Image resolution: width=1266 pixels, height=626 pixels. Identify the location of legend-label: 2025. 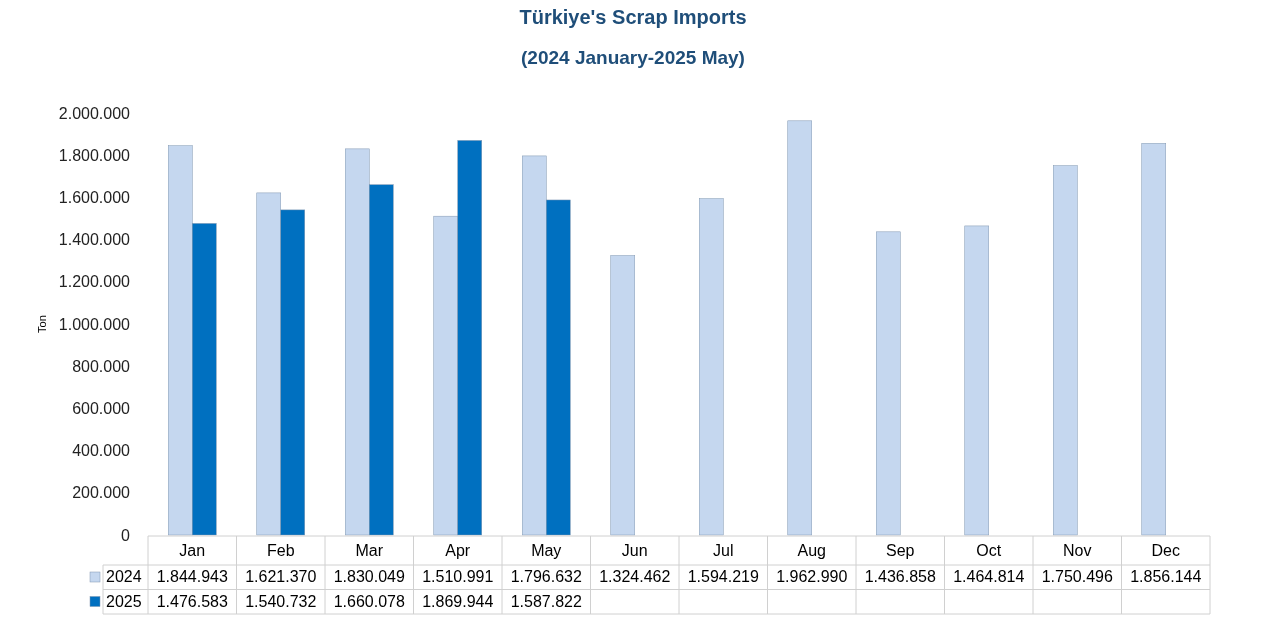
(124, 601).